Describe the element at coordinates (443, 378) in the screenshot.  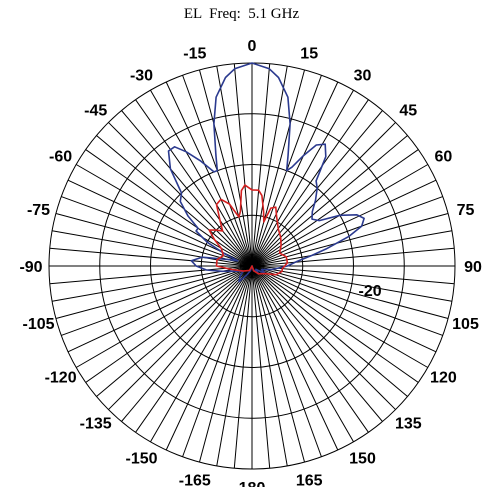
I see `angle-tick-label: 120` at that location.